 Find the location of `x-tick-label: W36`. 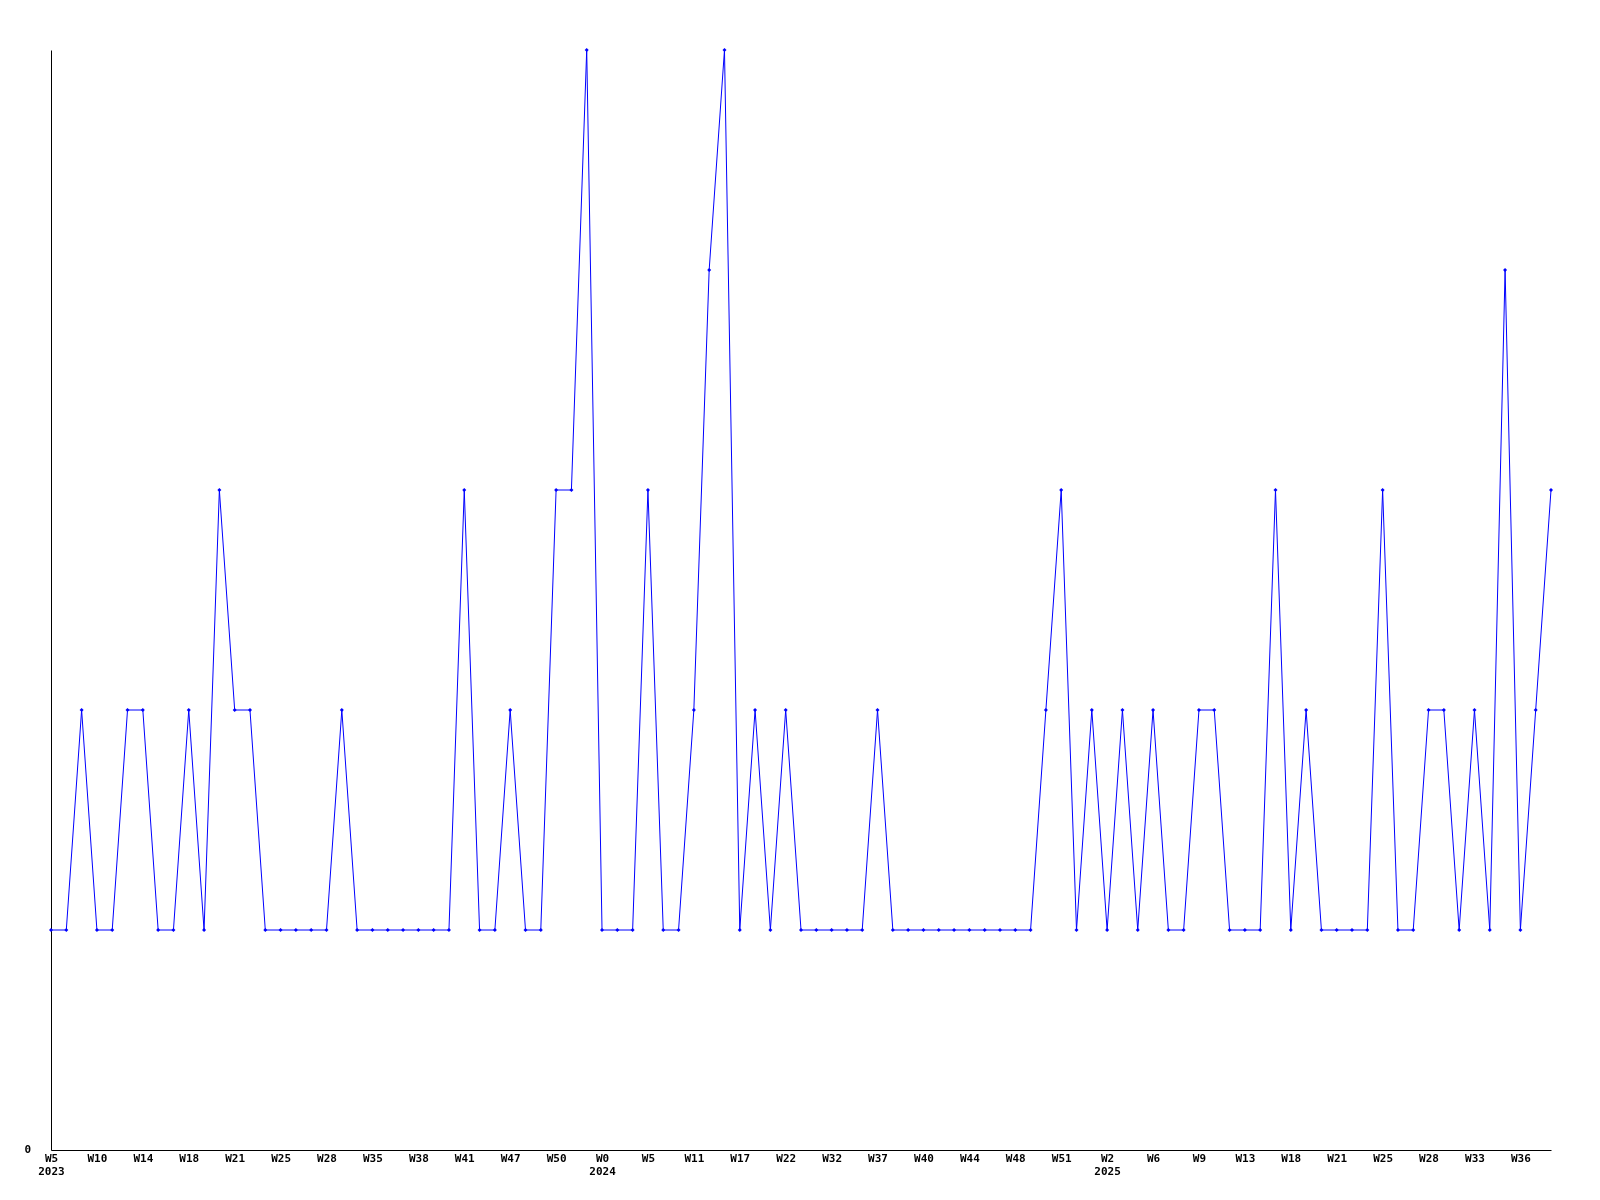

x-tick-label: W36 is located at coordinates (1521, 1158).